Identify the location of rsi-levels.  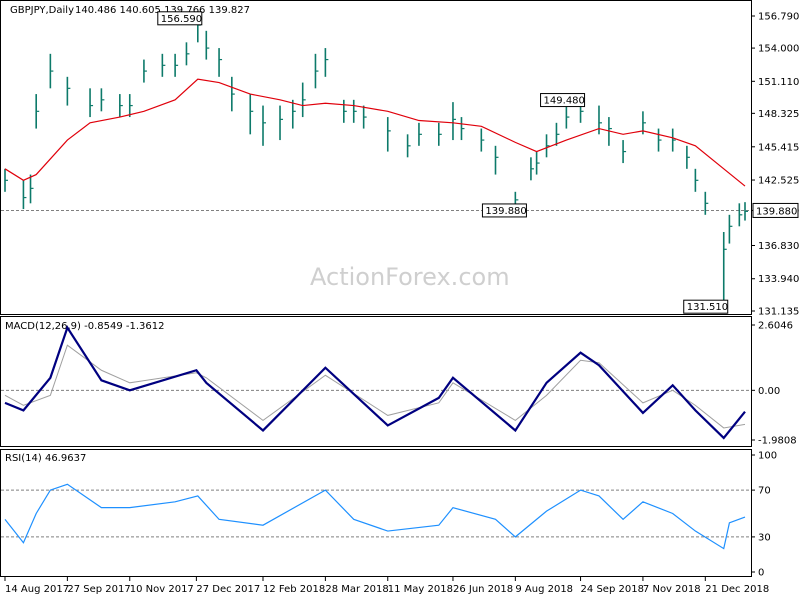
(376, 513).